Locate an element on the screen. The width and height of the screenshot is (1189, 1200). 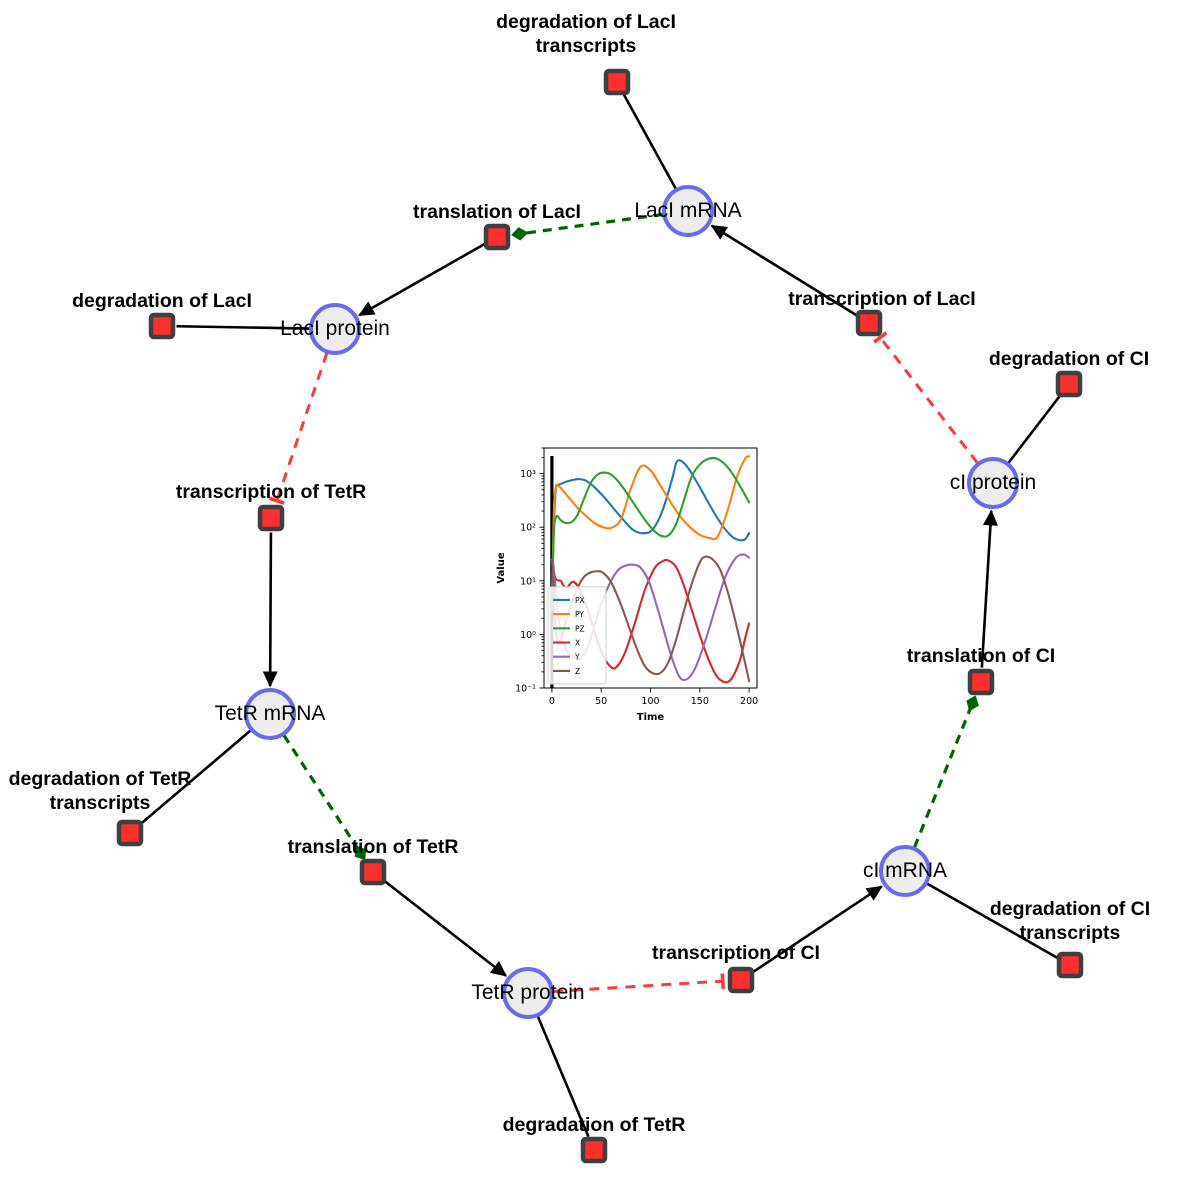
chart-legend-label-PY: PY is located at coordinates (579, 614).